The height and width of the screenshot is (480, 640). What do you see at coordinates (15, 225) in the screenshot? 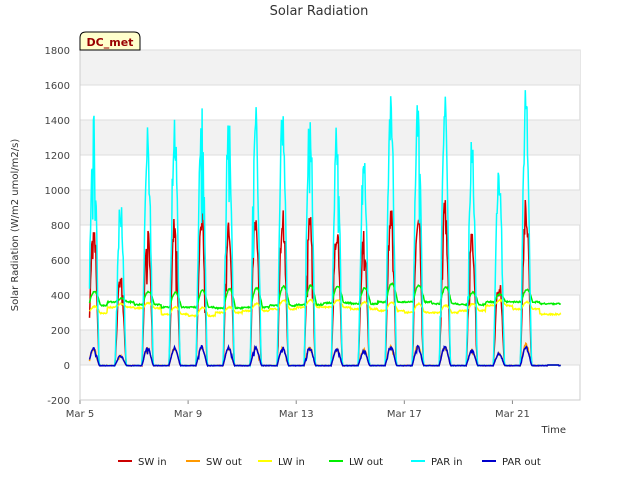
I see `y-axis-label: Solar Radiation (W/m2 umol/m2/s)` at bounding box center [15, 225].